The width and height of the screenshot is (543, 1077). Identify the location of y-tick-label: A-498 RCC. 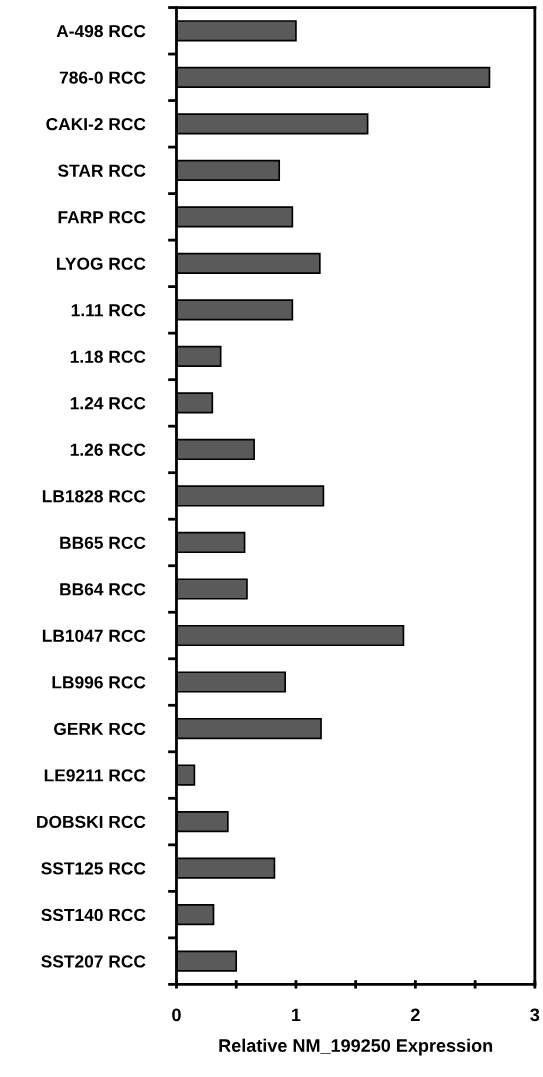
(101, 31).